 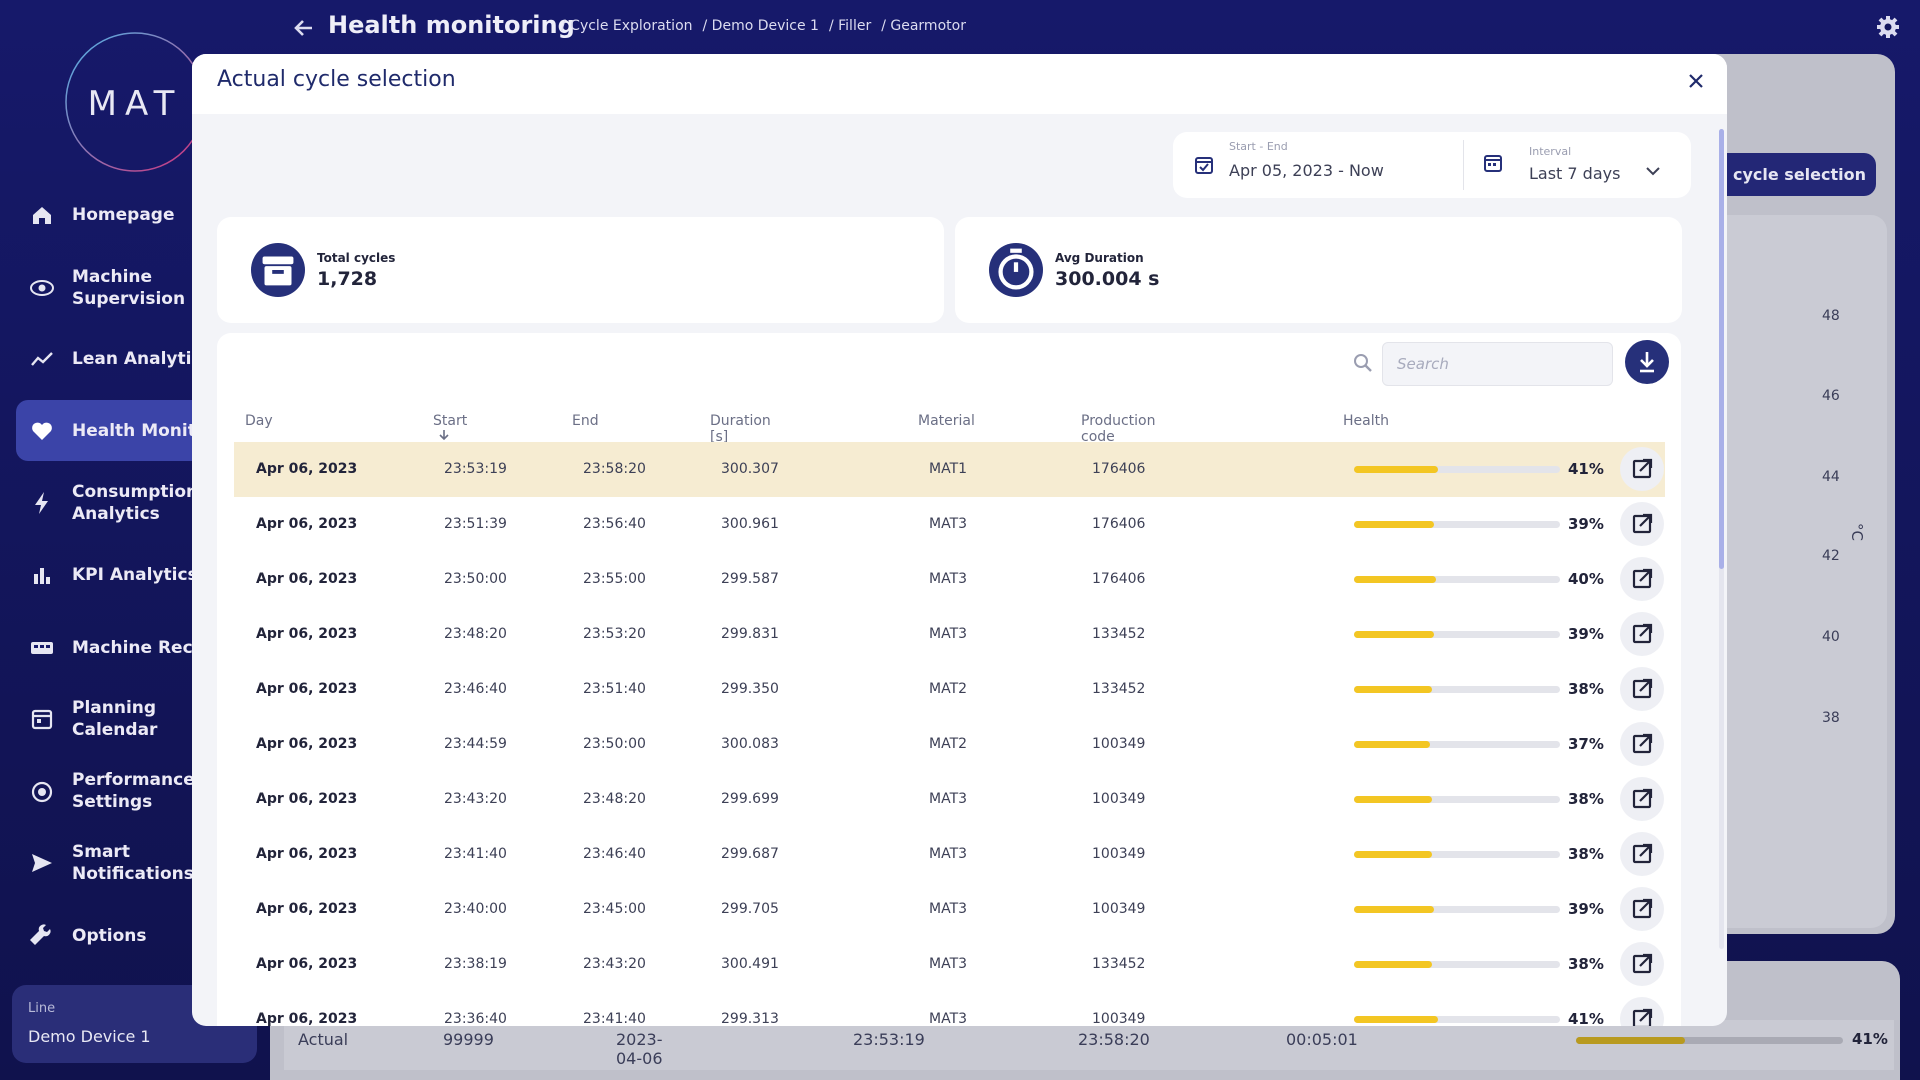 I want to click on table-cell: 23:56:40, so click(x=614, y=524).